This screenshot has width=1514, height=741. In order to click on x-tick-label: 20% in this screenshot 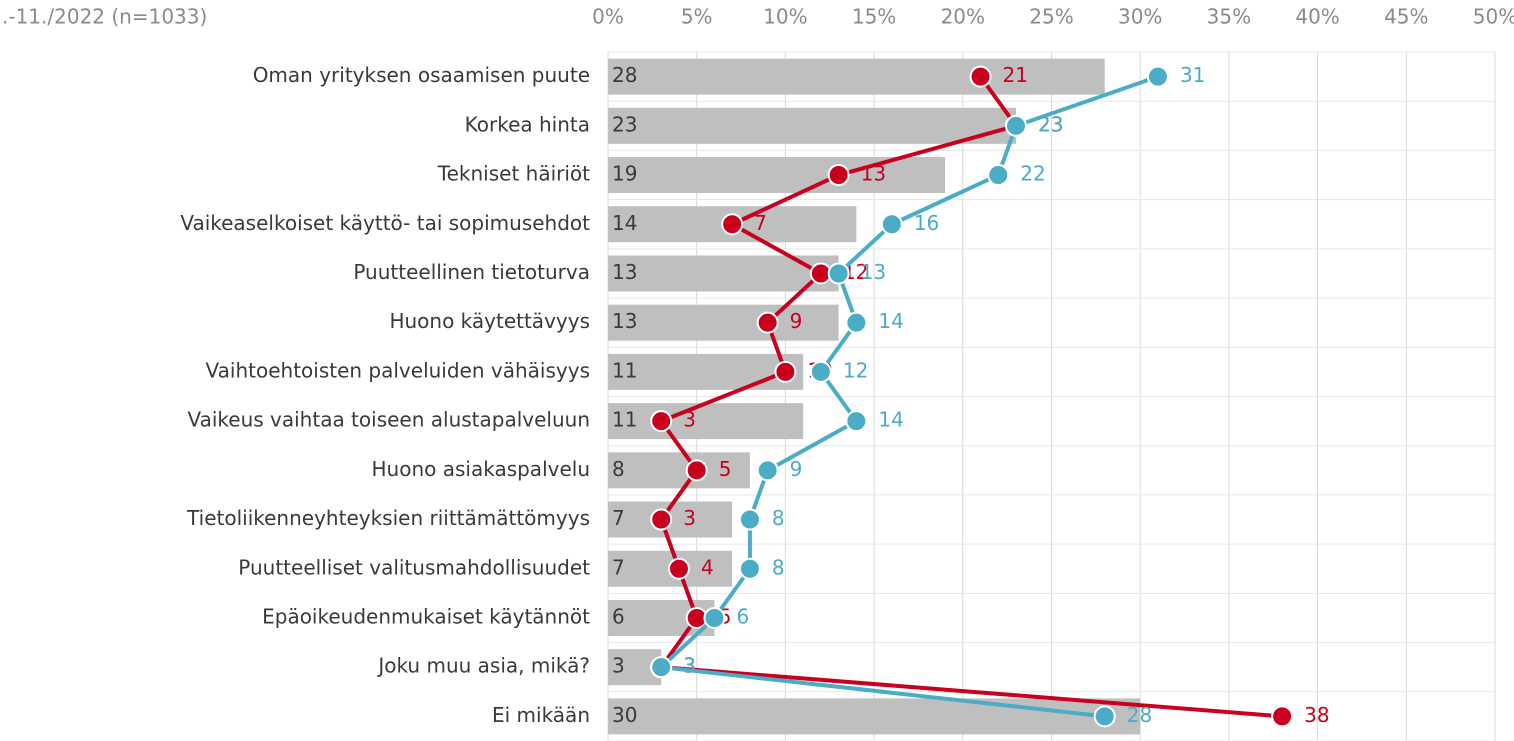, I will do `click(963, 17)`.